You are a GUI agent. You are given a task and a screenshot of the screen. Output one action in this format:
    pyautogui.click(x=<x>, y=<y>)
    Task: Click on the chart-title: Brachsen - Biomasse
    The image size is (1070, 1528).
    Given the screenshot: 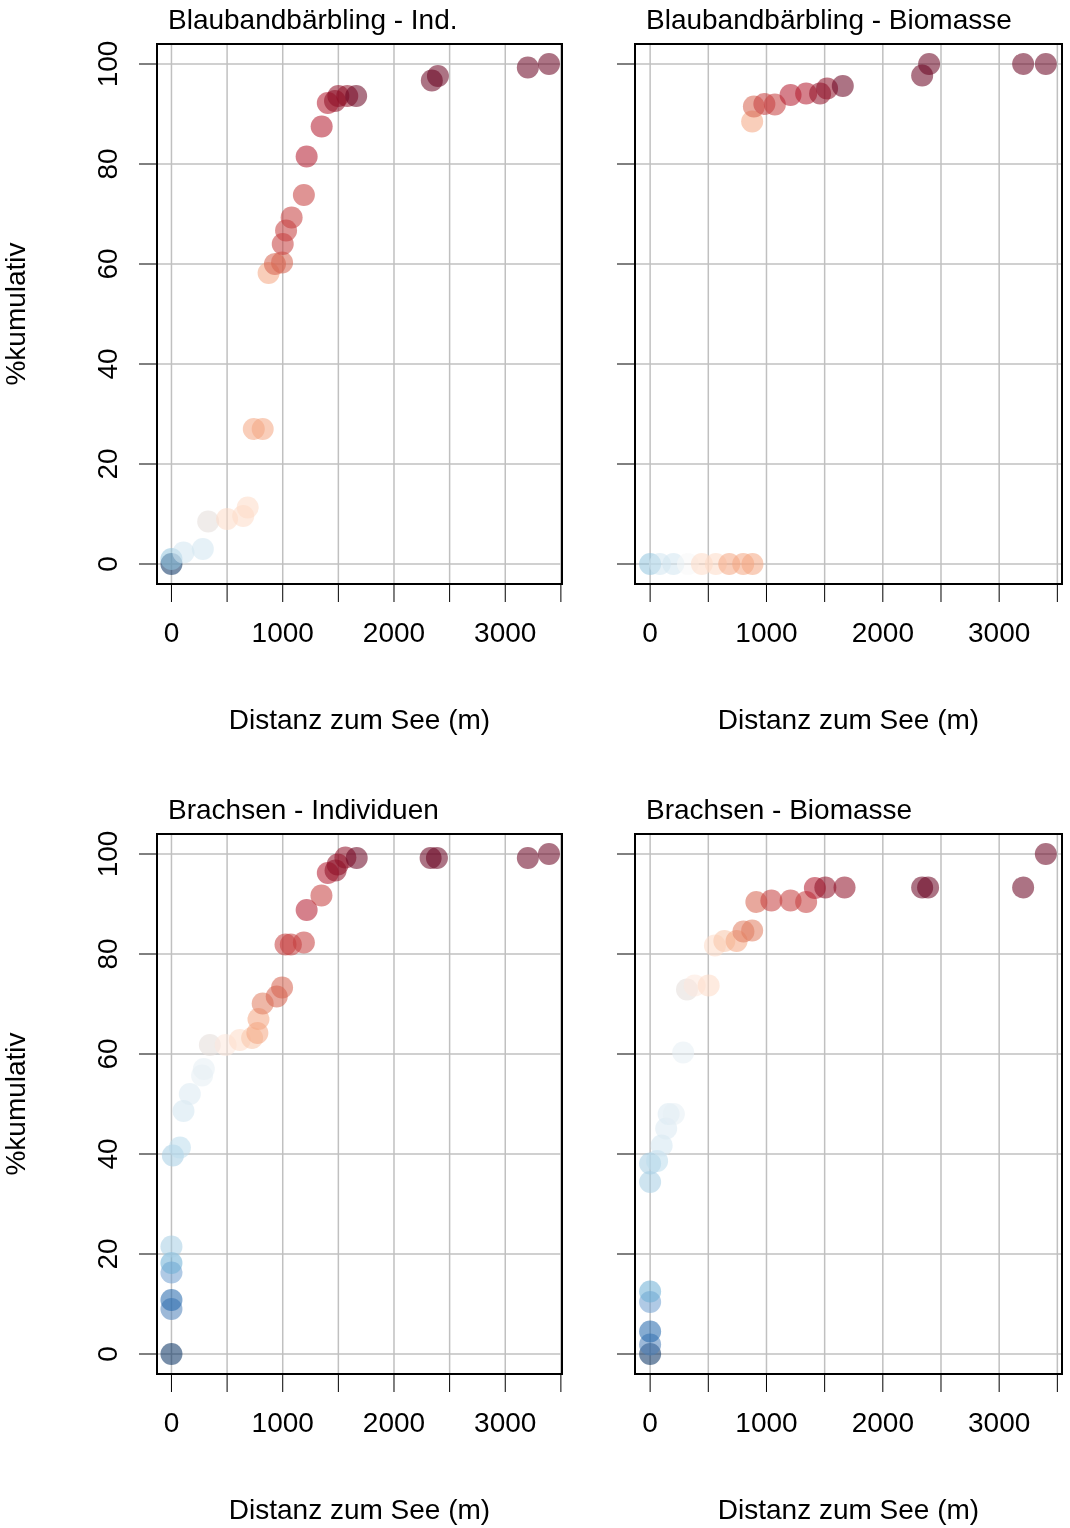 What is the action you would take?
    pyautogui.click(x=779, y=810)
    